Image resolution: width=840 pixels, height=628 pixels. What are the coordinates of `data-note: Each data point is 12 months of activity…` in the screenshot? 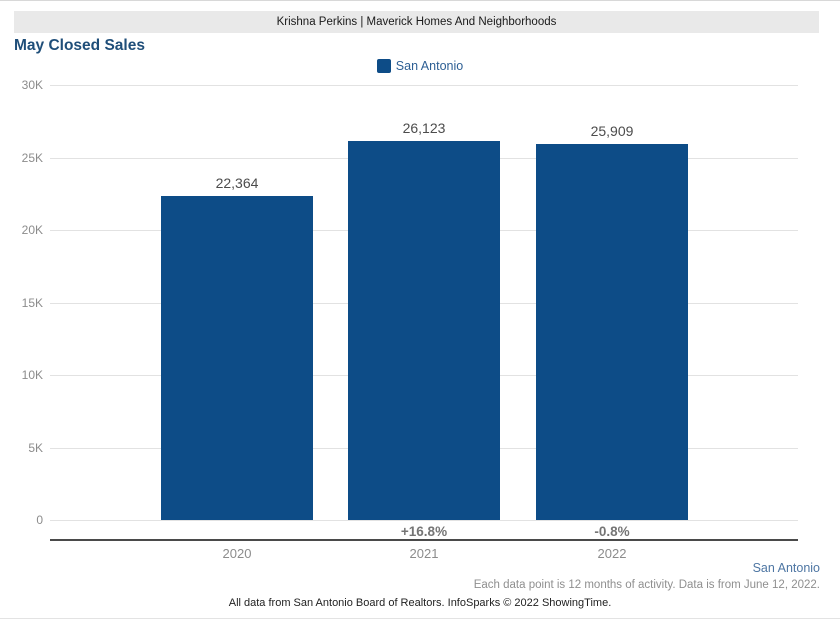 It's located at (646, 585).